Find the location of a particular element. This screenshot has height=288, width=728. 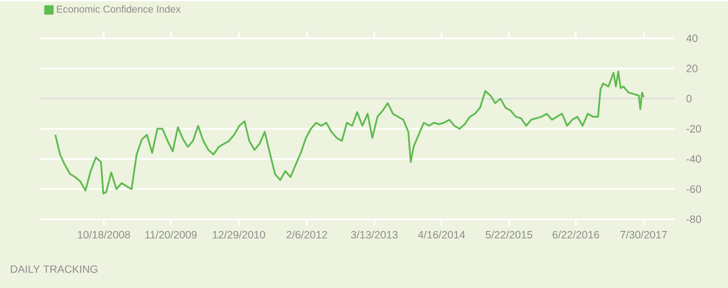

x-tick-label: 10/18/2008 is located at coordinates (104, 234).